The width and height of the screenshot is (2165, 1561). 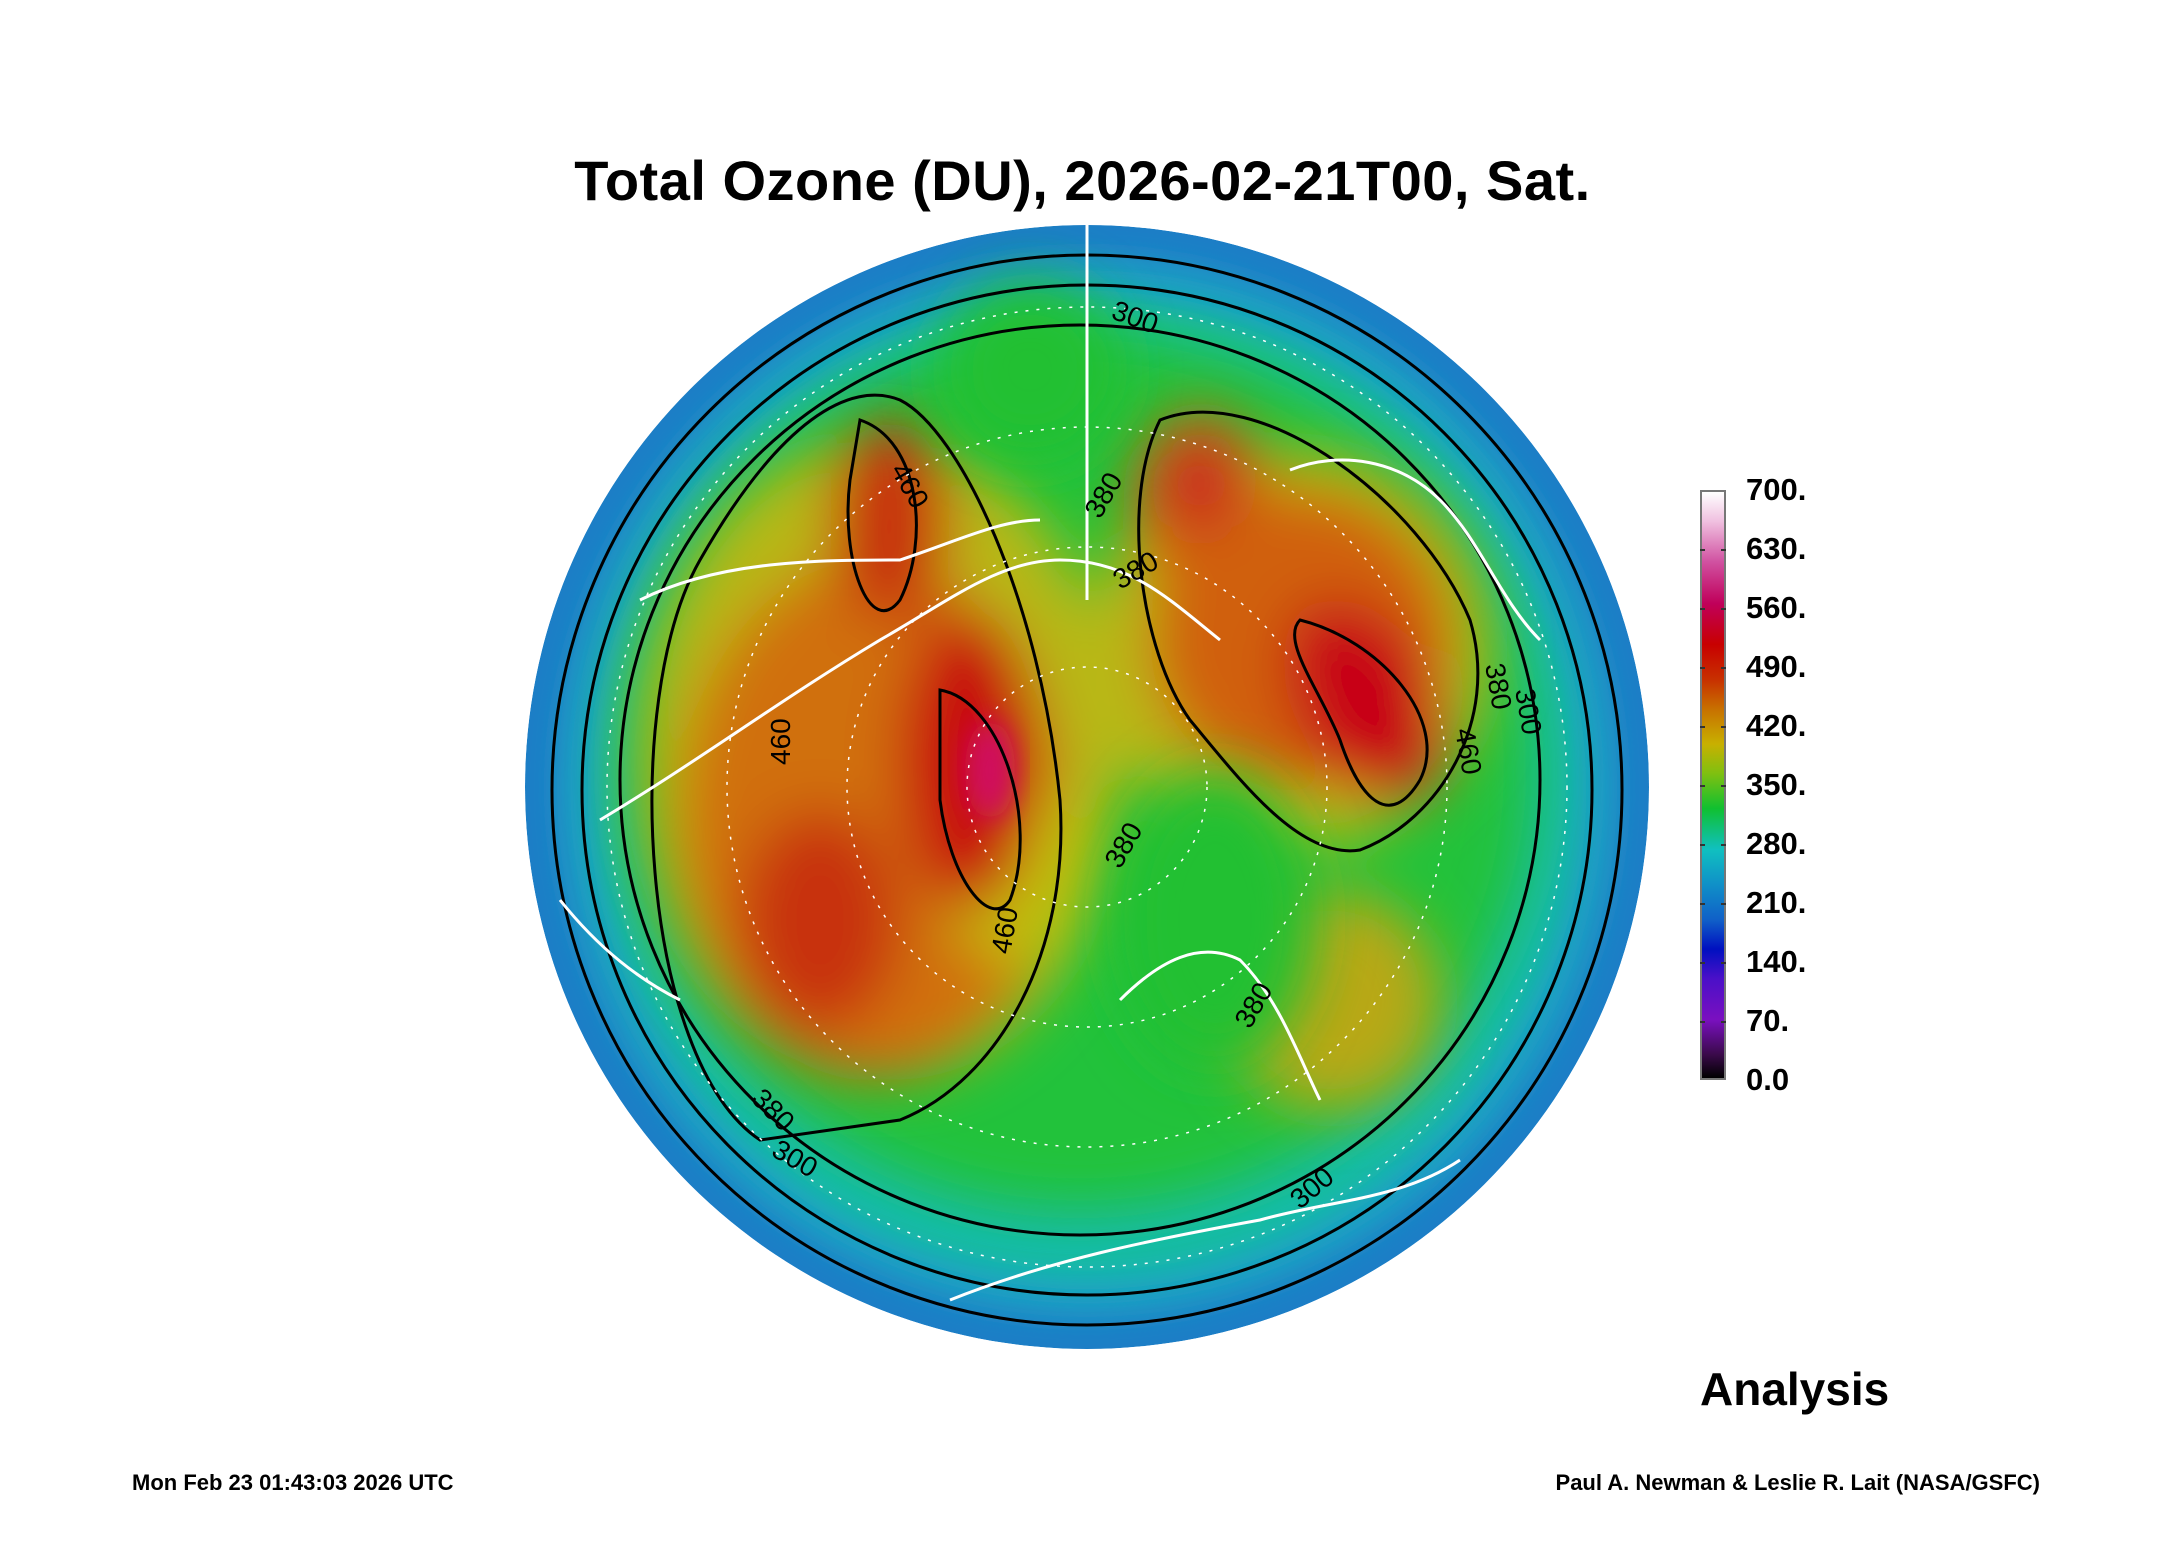 I want to click on colorbar-tick-label: 280., so click(x=1776, y=843).